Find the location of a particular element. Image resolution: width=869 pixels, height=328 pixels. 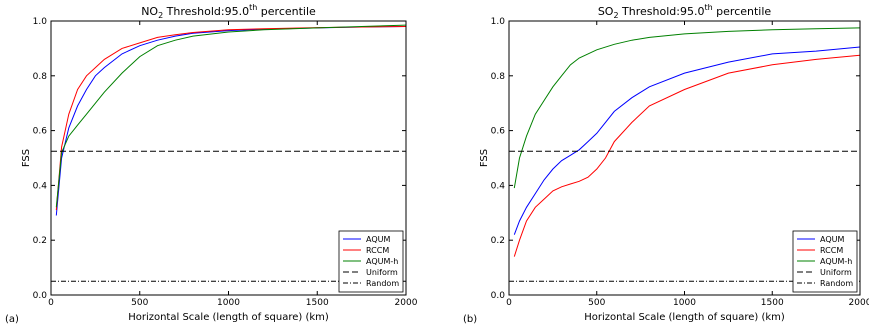

title-part-pre: SO is located at coordinates (606, 11).